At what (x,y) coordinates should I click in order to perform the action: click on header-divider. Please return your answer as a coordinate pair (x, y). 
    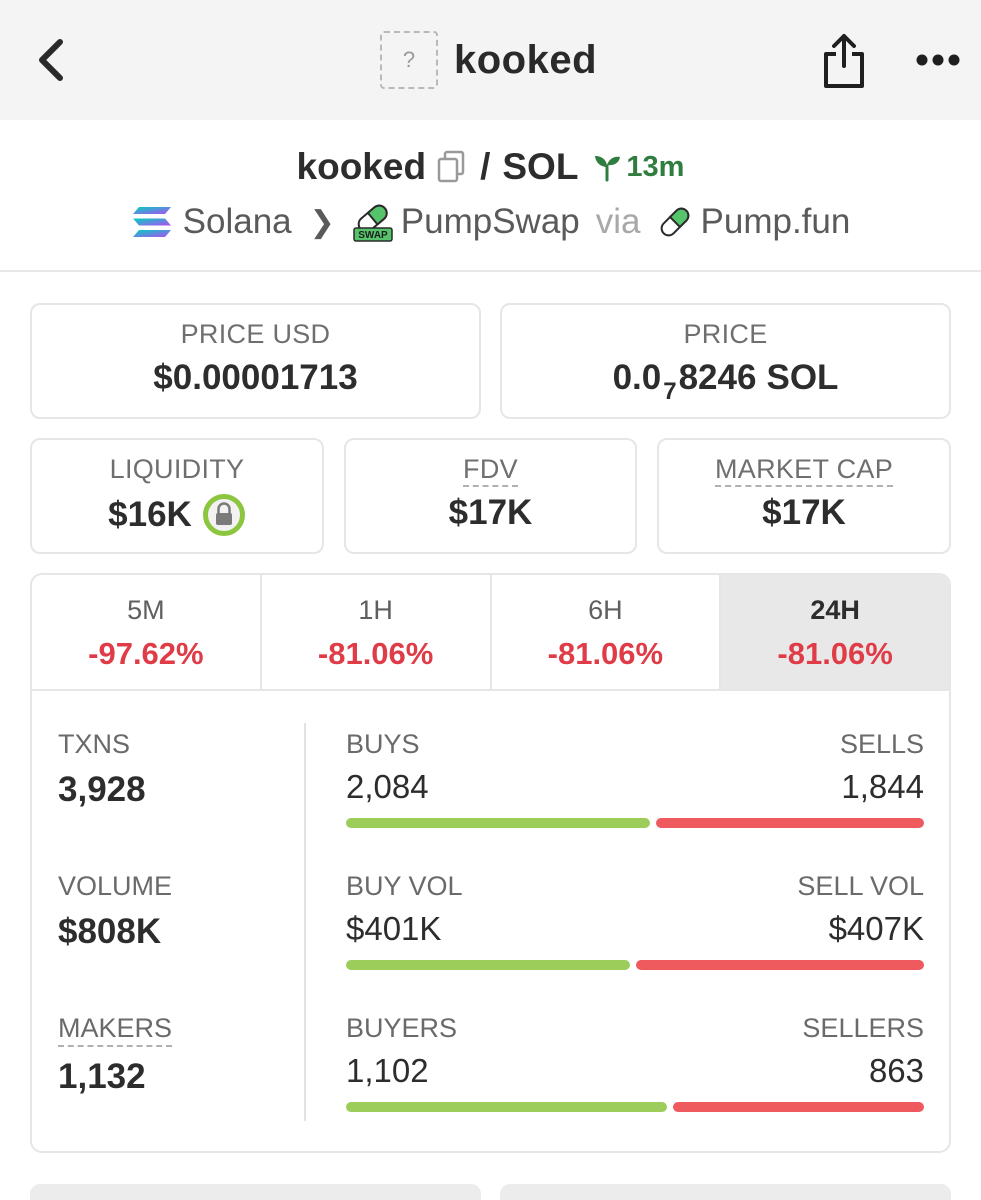
    Looking at the image, I should click on (490, 271).